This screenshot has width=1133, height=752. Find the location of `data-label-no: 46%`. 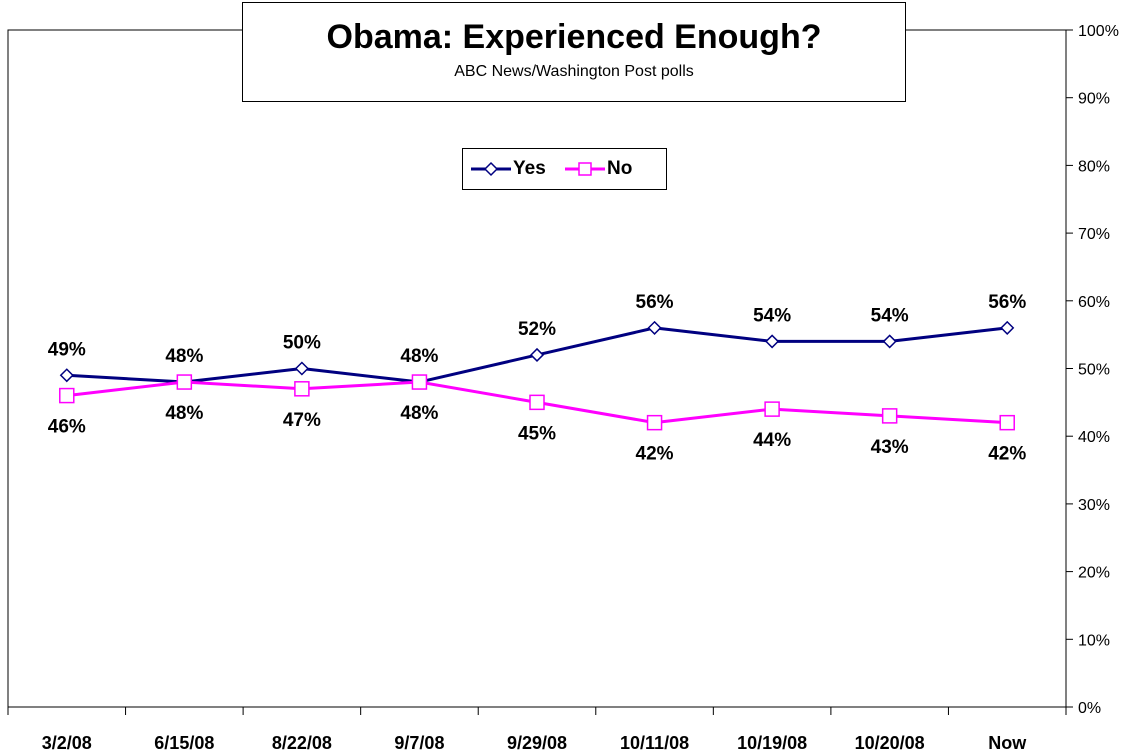

data-label-no: 46% is located at coordinates (67, 427).